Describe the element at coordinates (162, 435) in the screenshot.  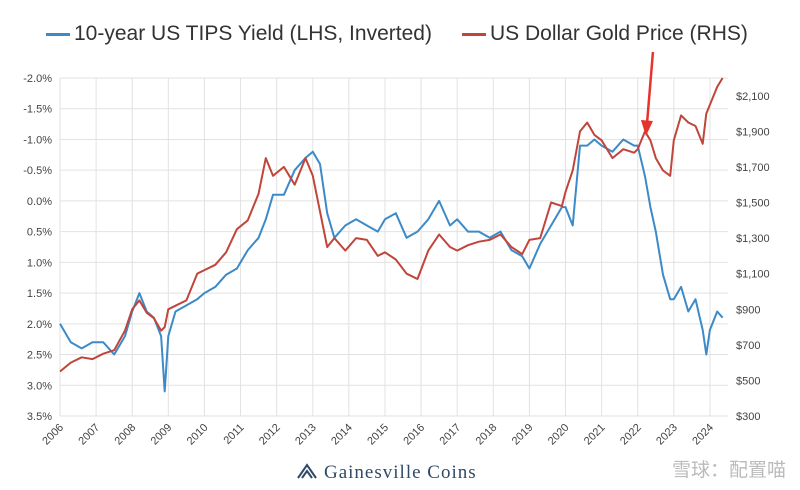
I see `x-tick-label: 2009` at that location.